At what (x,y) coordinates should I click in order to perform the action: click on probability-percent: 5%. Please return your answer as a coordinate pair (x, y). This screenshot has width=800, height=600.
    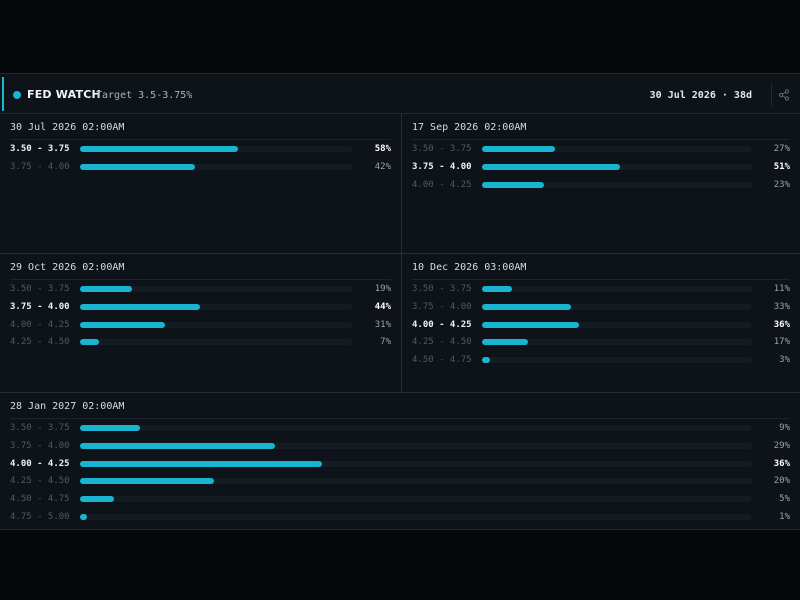
    Looking at the image, I should click on (784, 499).